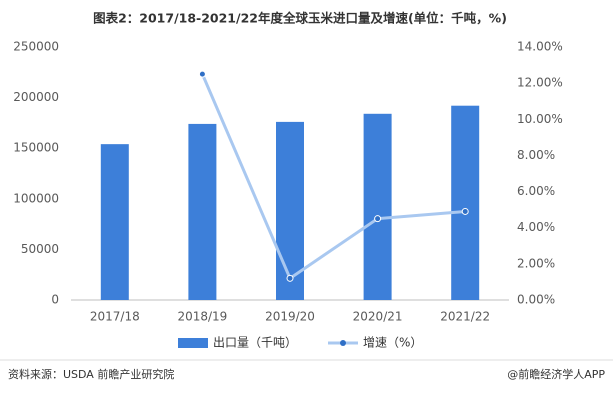 The image size is (613, 402). I want to click on y2-tick-label: 0.00%, so click(536, 300).